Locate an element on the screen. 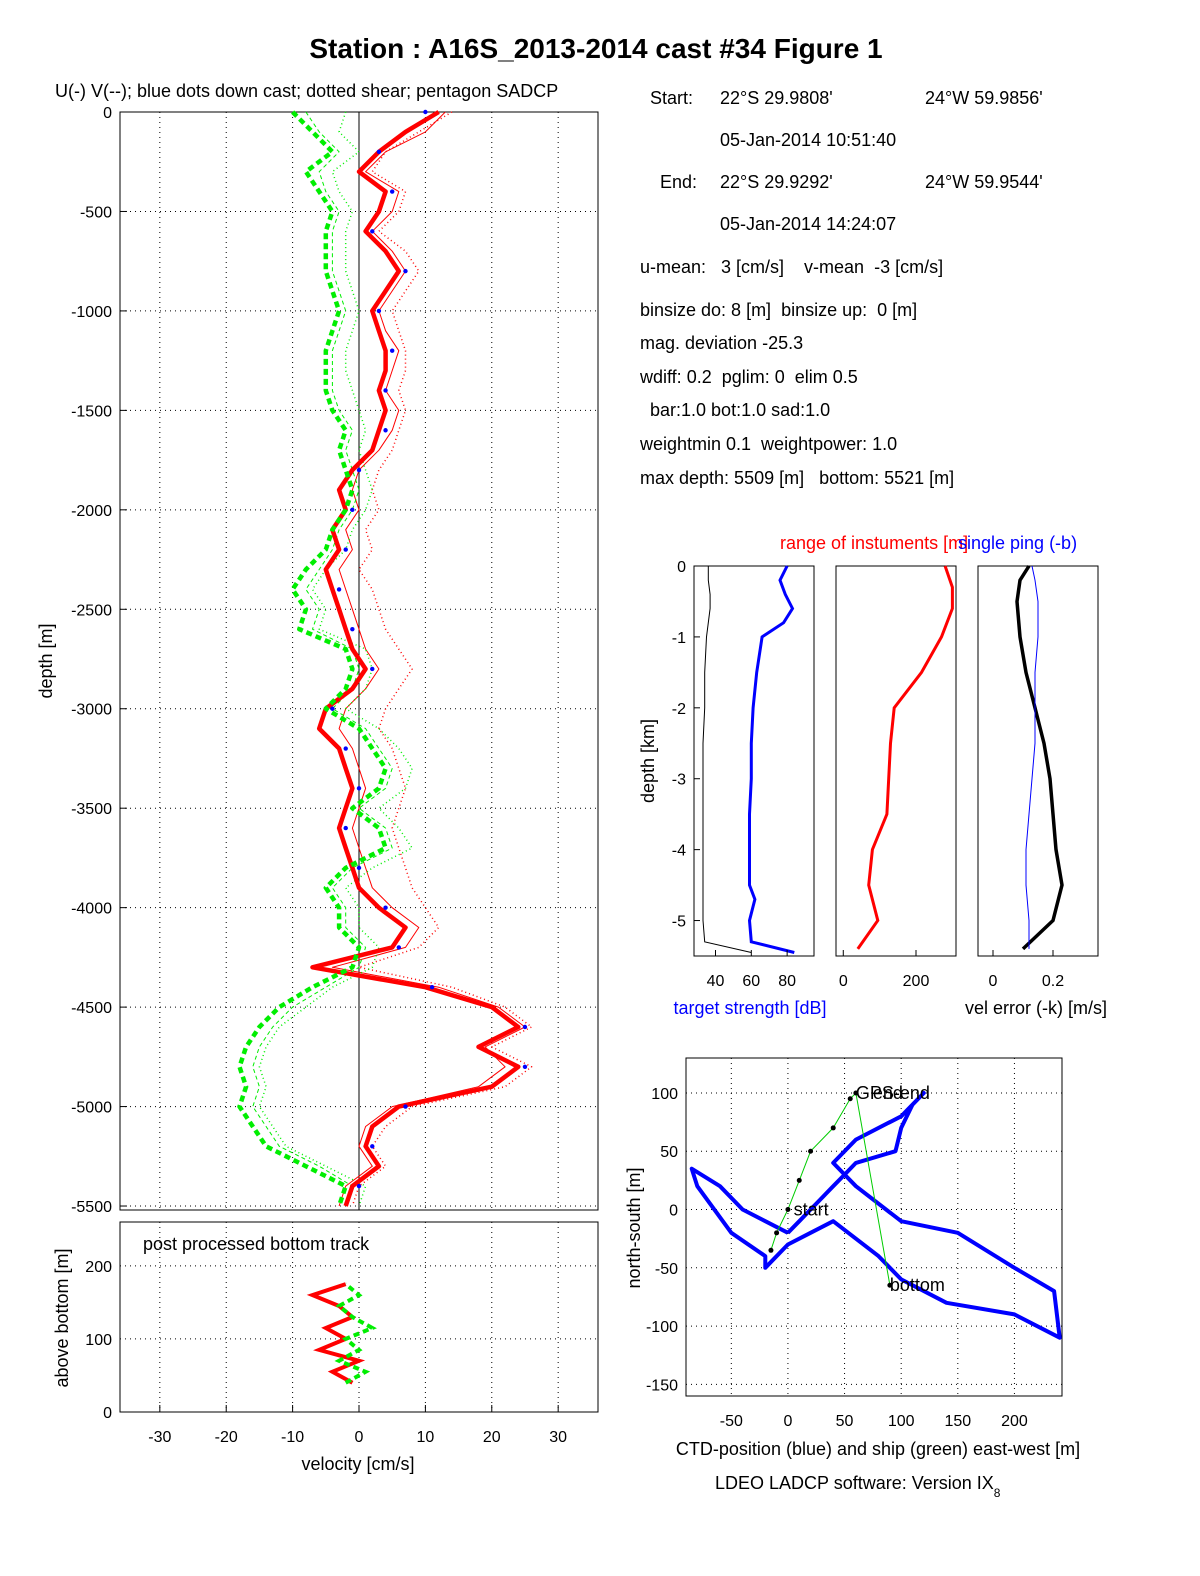 Image resolution: width=1200 pixels, height=1576 pixels. u-velocity-line is located at coordinates (415, 658).